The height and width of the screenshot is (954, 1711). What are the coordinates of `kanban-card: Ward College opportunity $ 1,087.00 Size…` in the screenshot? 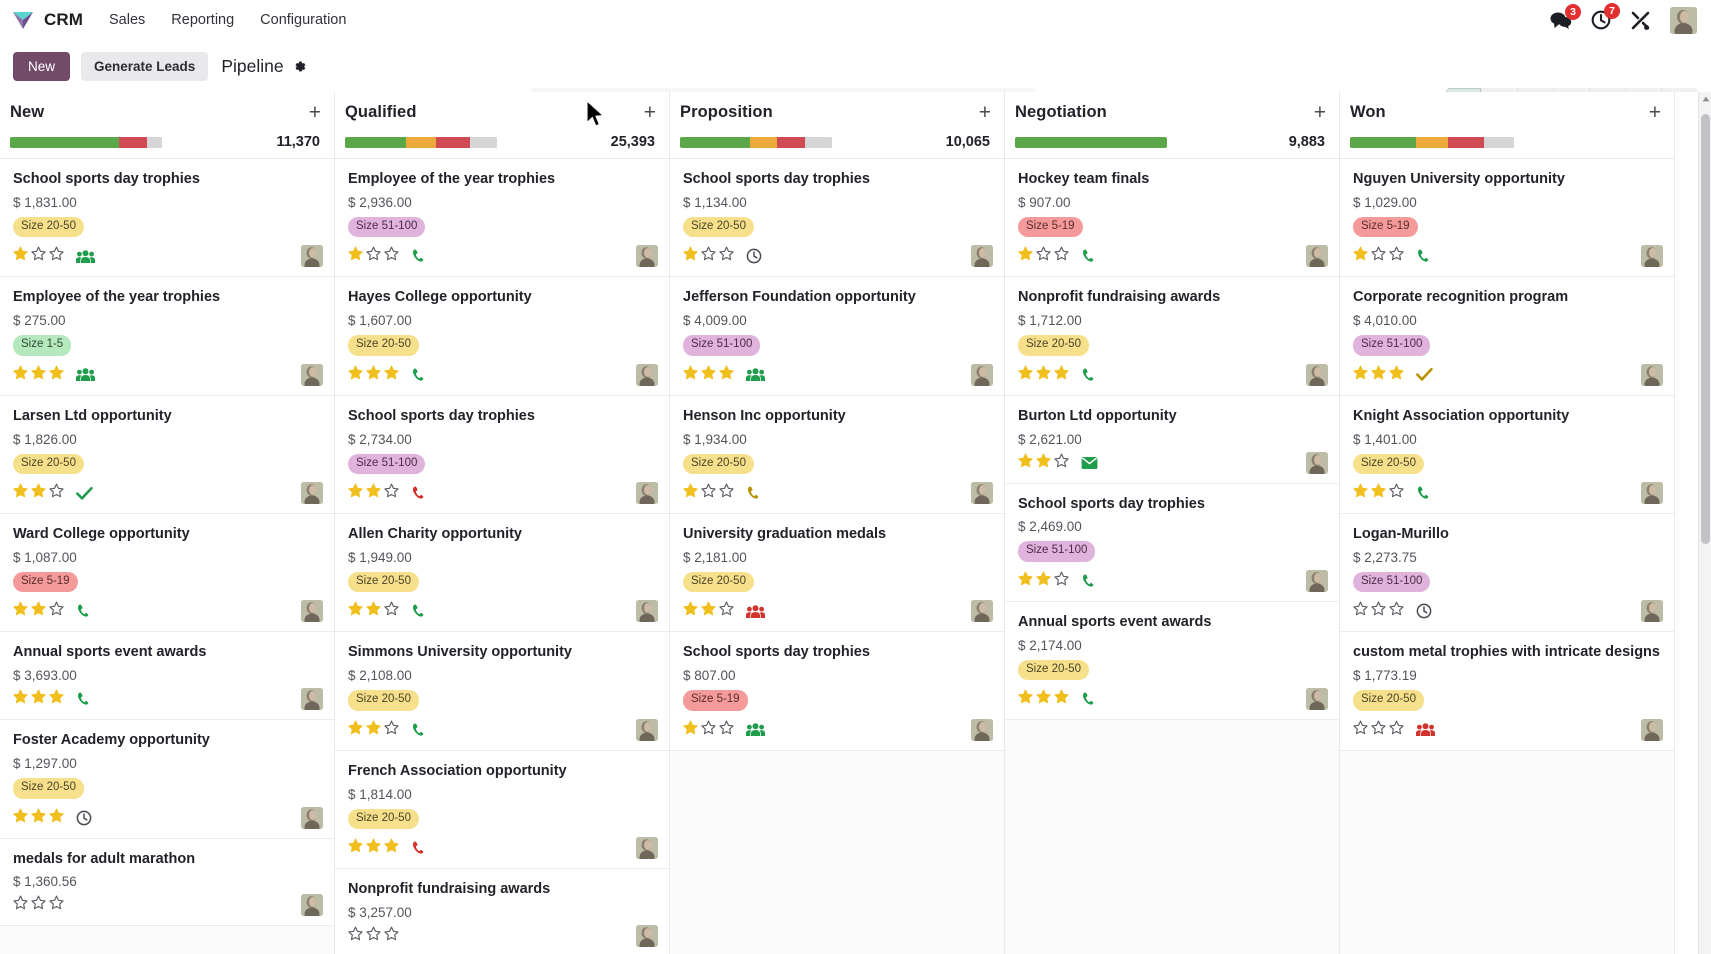 It's located at (167, 573).